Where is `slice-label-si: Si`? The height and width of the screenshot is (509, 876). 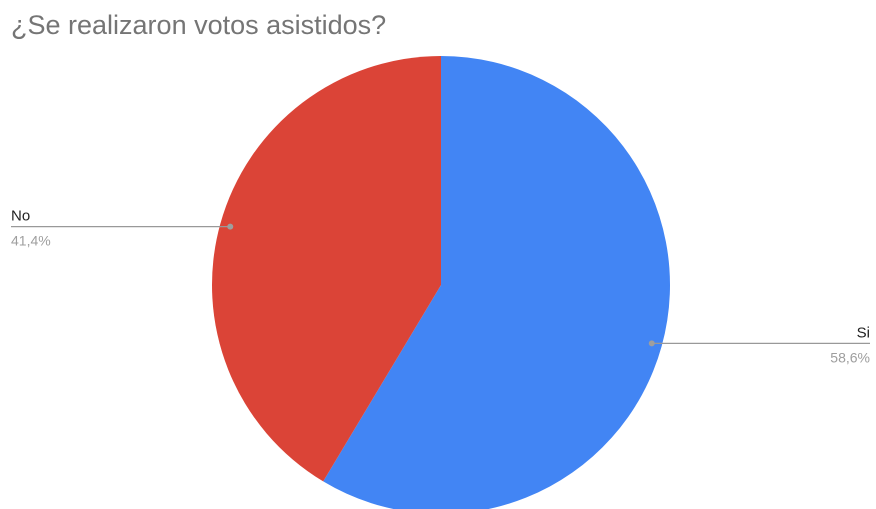 slice-label-si: Si is located at coordinates (863, 332).